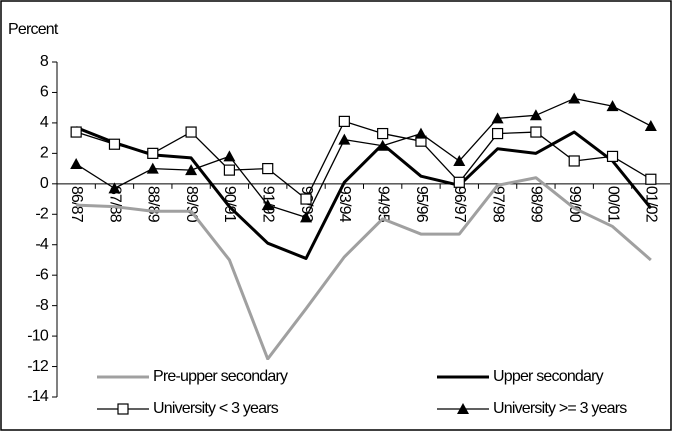 The width and height of the screenshot is (673, 432). I want to click on y-tick-label: 2, so click(44, 153).